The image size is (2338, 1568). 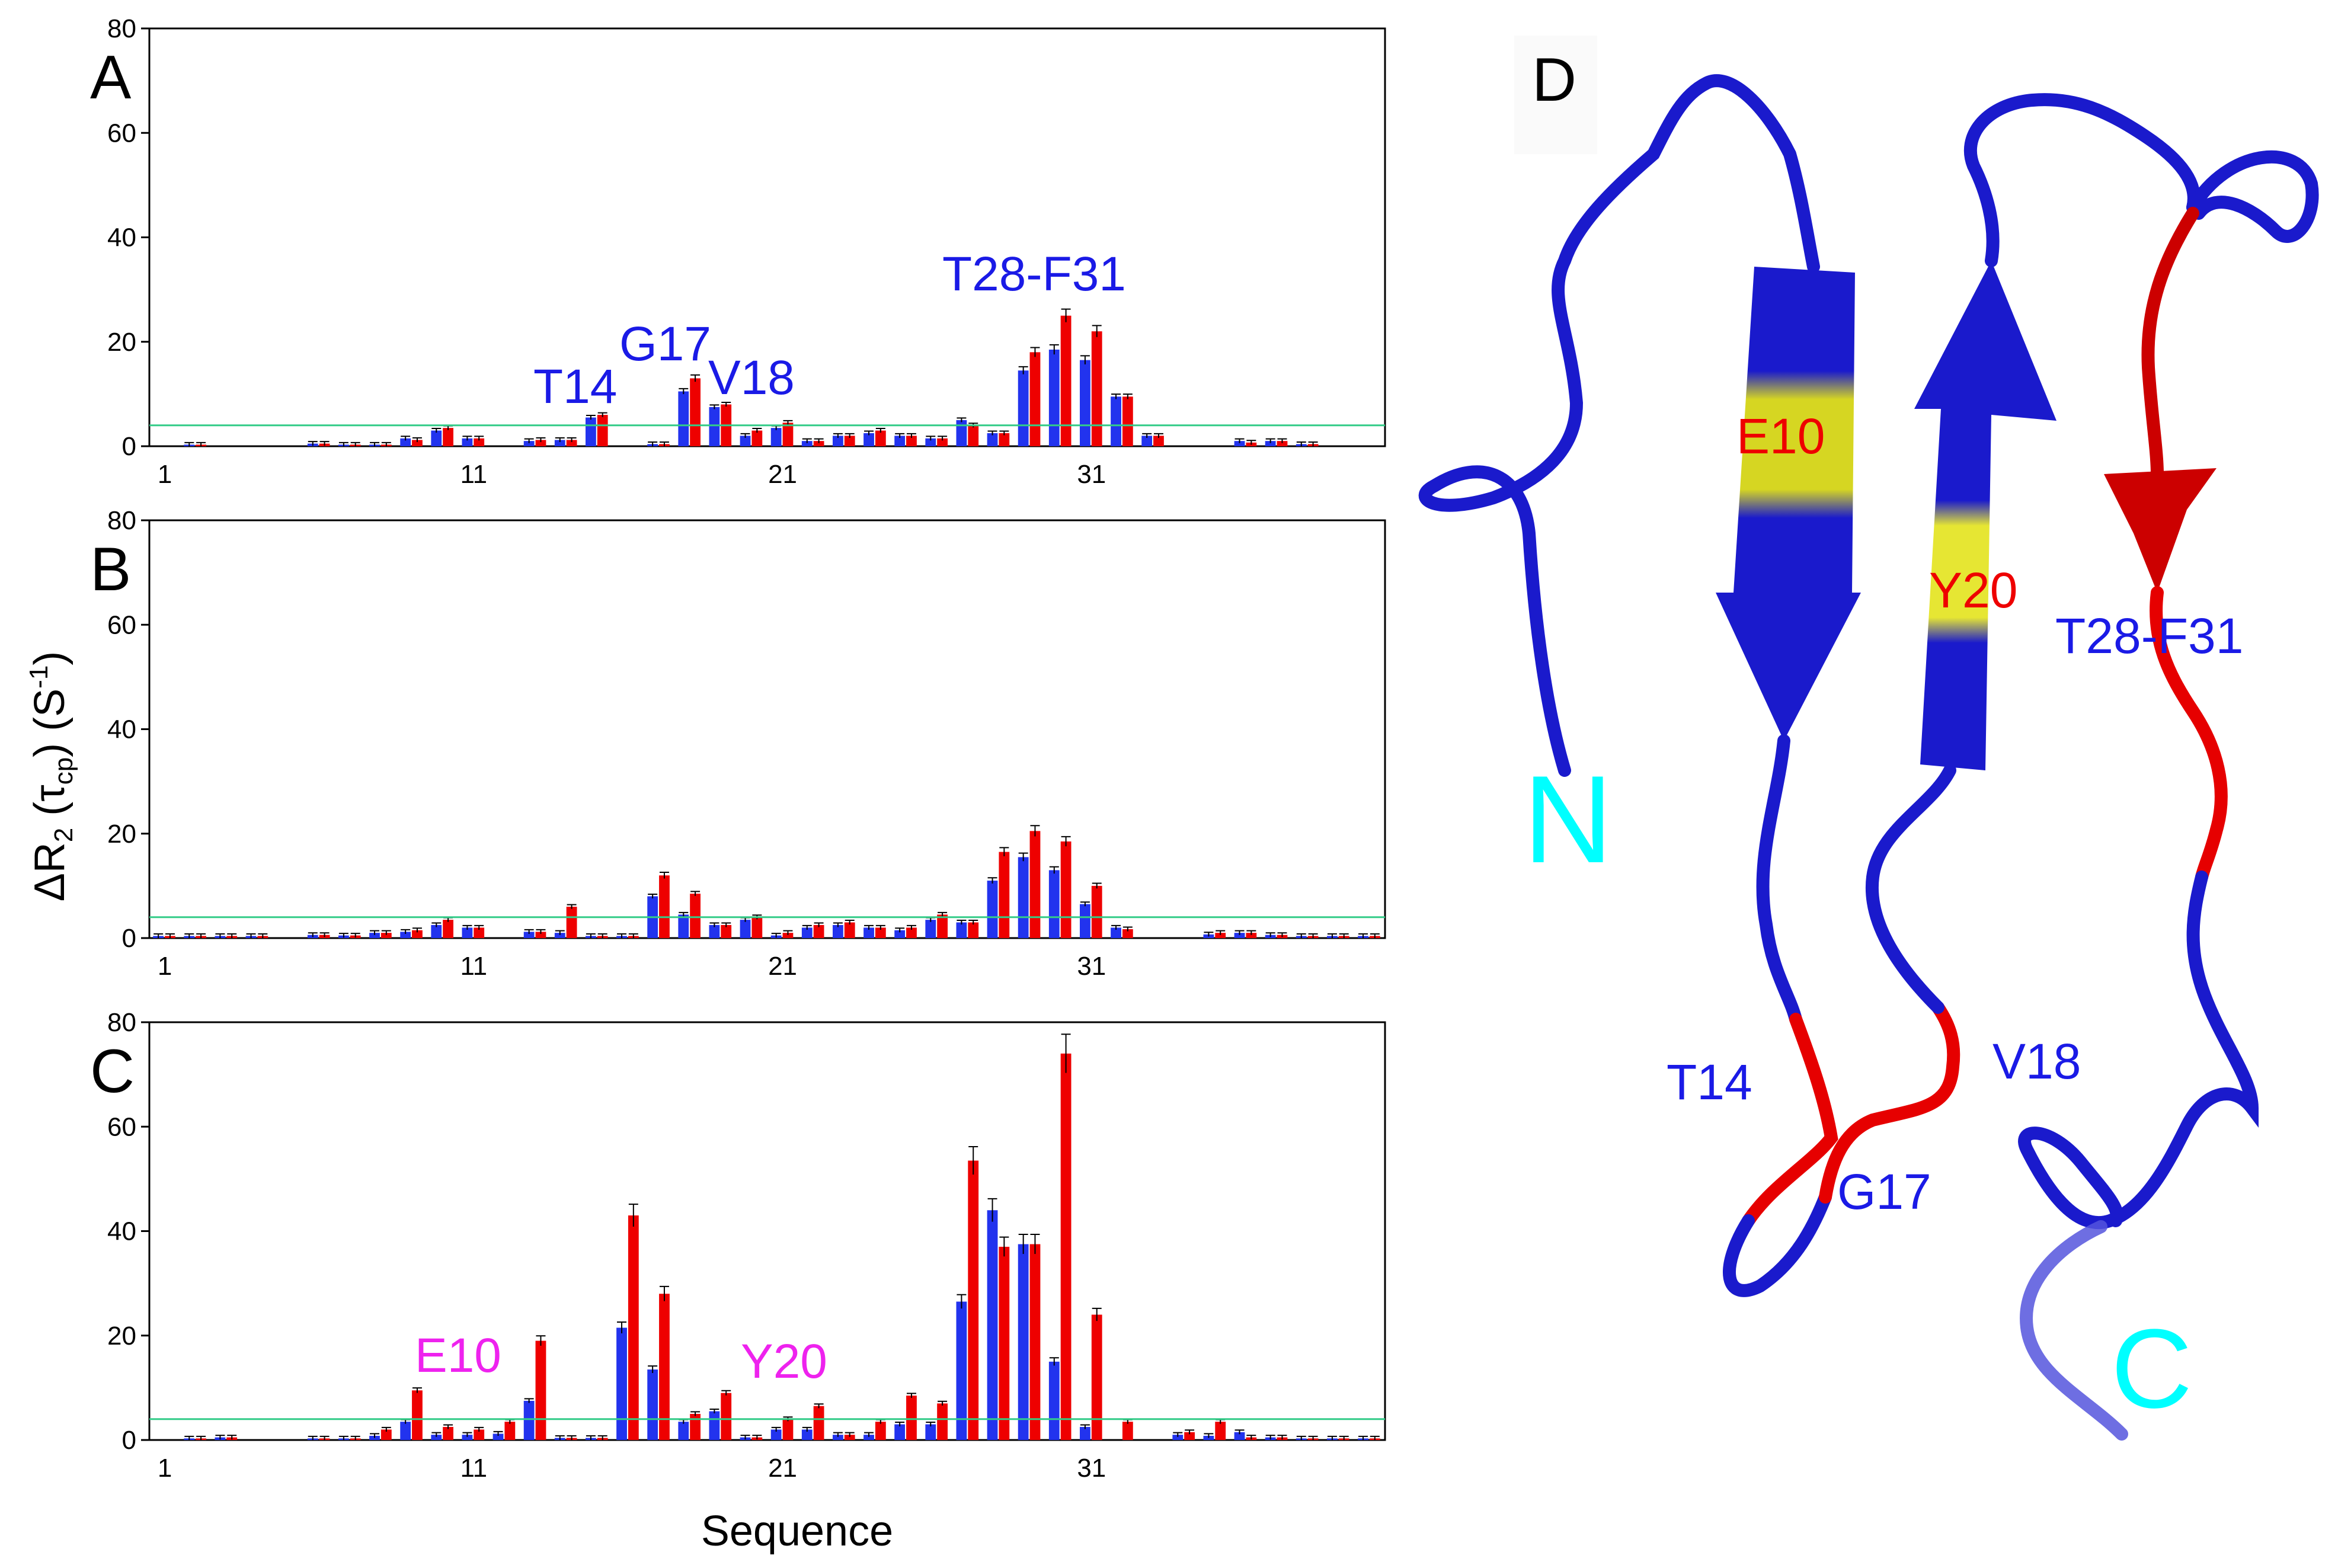 I want to click on structure-label-t14: T14, so click(x=1709, y=1082).